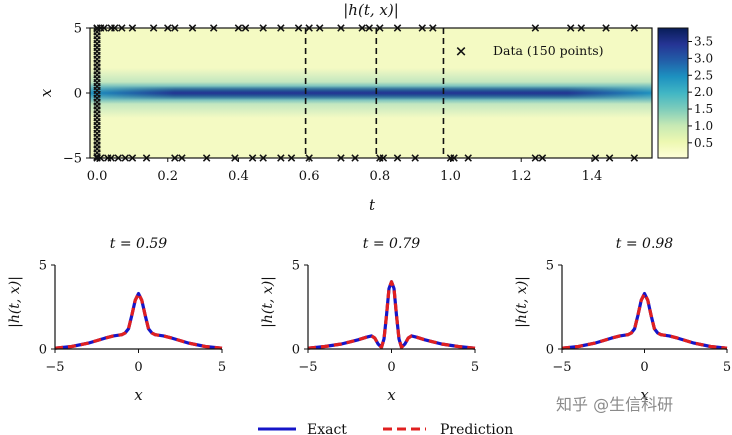  What do you see at coordinates (385, 428) in the screenshot?
I see `bottom-legend: Exact Prediction` at bounding box center [385, 428].